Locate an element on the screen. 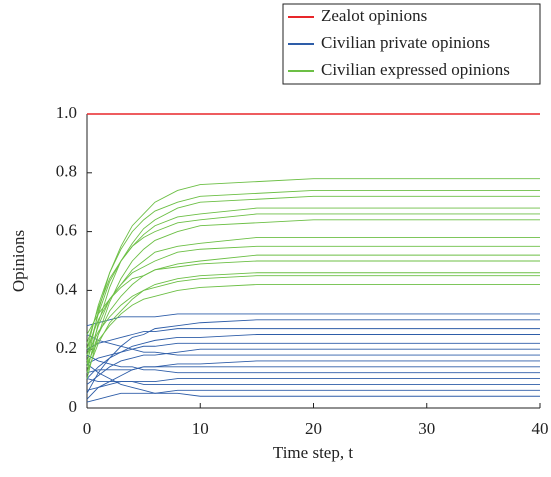 Image resolution: width=551 pixels, height=477 pixels. legend-label: Civilian expressed opinions is located at coordinates (415, 69).